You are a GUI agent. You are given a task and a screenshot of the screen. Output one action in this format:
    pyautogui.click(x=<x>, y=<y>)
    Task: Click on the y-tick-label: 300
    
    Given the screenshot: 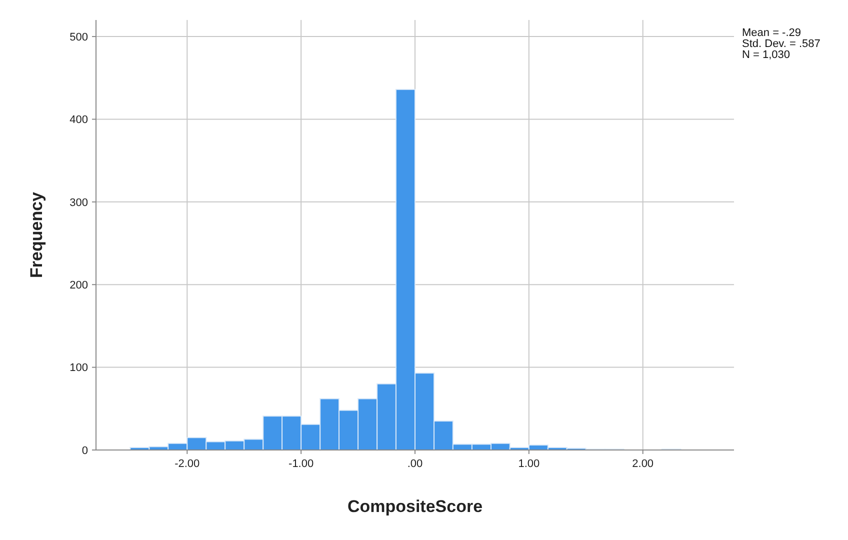 What is the action you would take?
    pyautogui.click(x=79, y=202)
    